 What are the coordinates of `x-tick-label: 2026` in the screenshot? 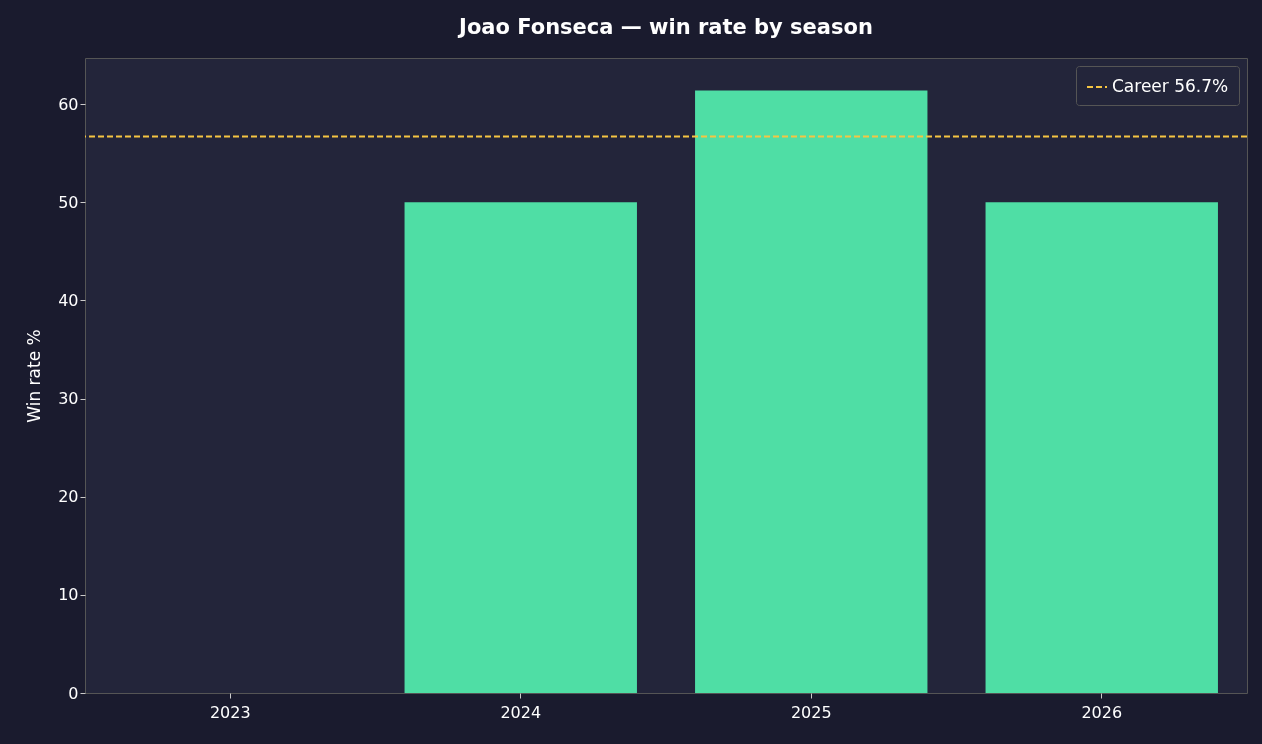 It's located at (1102, 712).